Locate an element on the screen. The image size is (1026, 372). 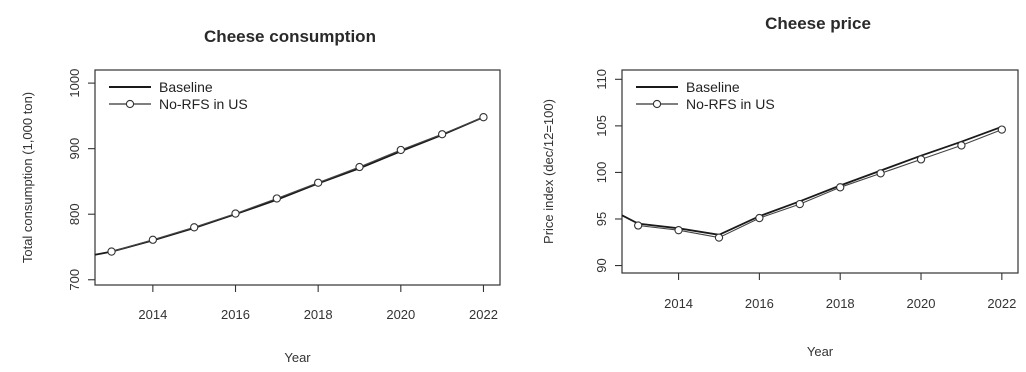
y-axis-label: Total consumption (1,000 ton) is located at coordinates (27, 177).